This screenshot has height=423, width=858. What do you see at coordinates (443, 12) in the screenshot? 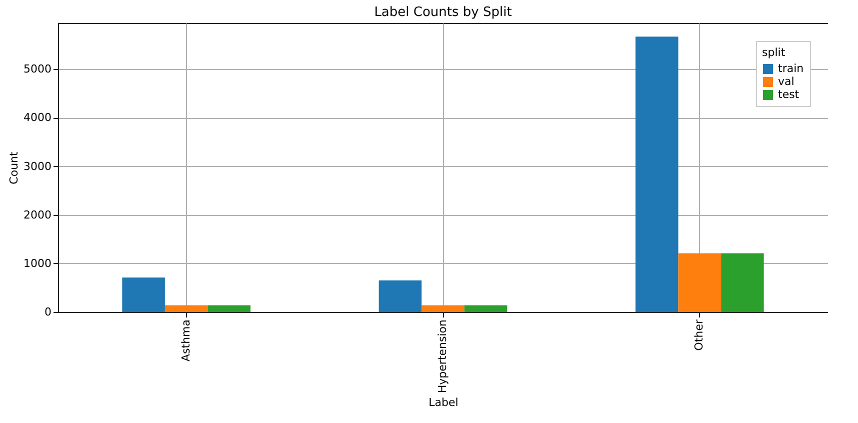
I see `chart-title: Label Counts by Split` at bounding box center [443, 12].